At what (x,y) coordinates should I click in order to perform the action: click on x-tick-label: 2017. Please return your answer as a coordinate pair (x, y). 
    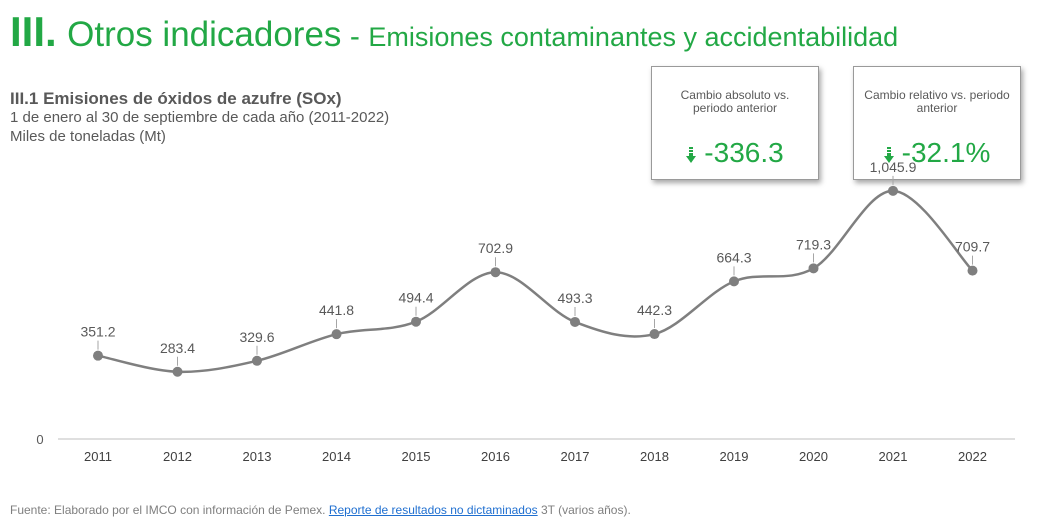
    Looking at the image, I should click on (575, 456).